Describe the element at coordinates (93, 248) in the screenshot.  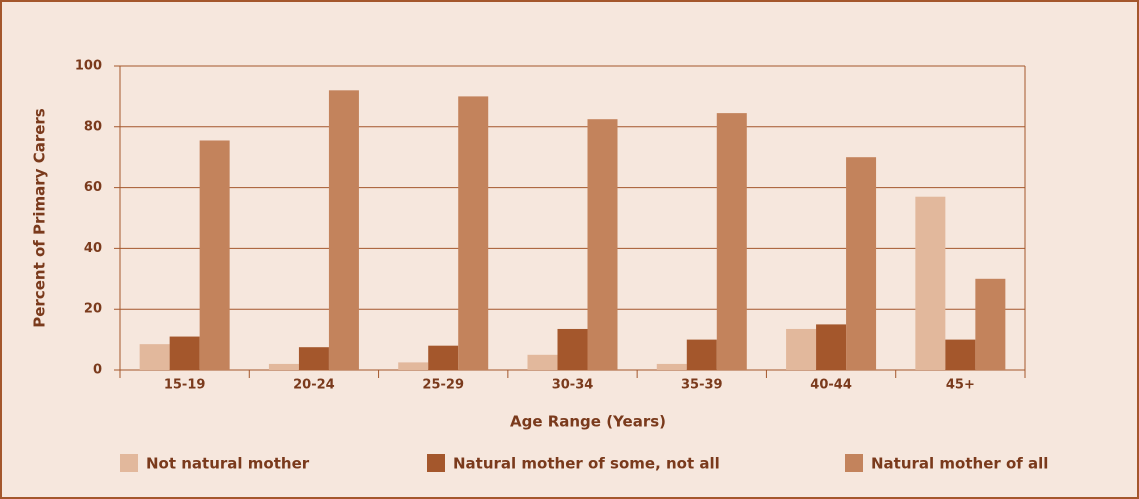
I see `y-tick-label: 40` at that location.